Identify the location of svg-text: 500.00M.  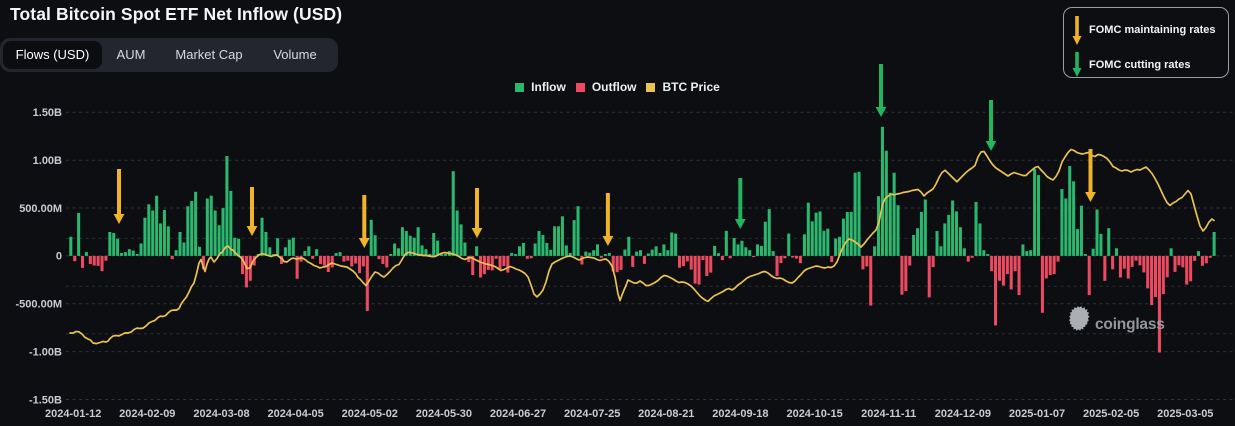
(40, 209).